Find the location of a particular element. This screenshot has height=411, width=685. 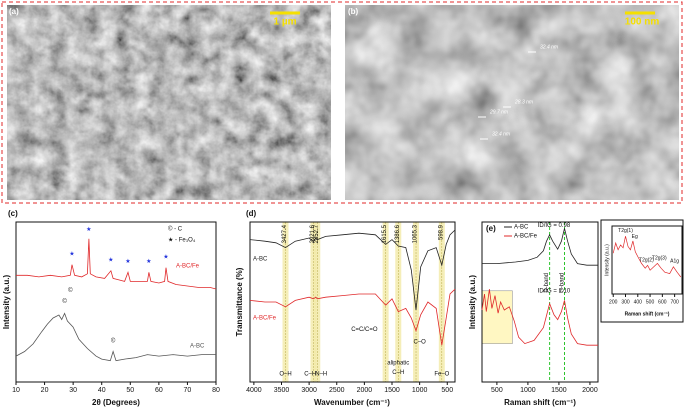

y-axis-label: Transmittance (%) is located at coordinates (239, 301).